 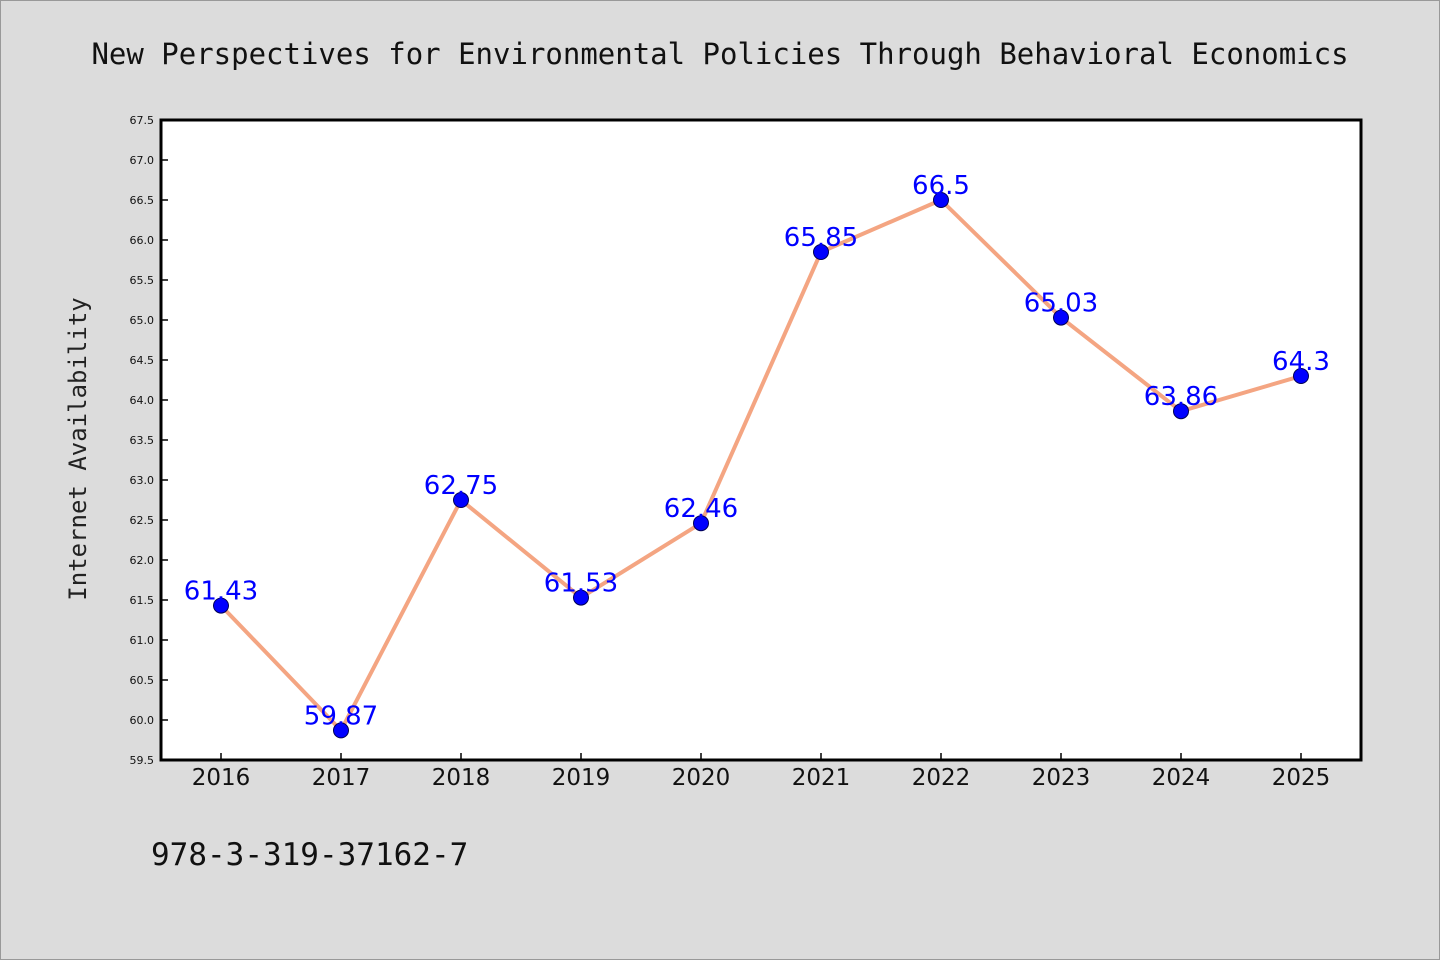 I want to click on x-tick-label: 2016, so click(x=221, y=778).